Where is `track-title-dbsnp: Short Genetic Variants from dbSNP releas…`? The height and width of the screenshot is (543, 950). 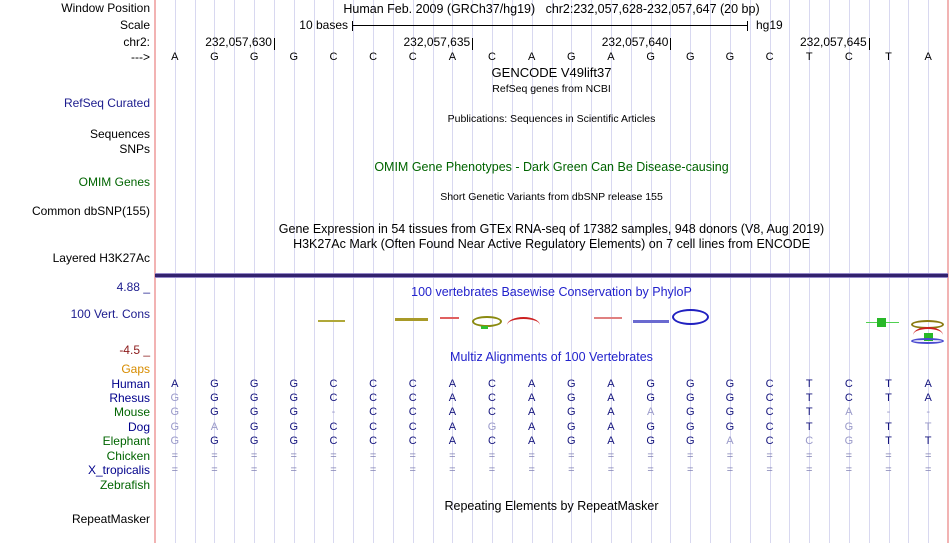 track-title-dbsnp: Short Genetic Variants from dbSNP releas… is located at coordinates (551, 197).